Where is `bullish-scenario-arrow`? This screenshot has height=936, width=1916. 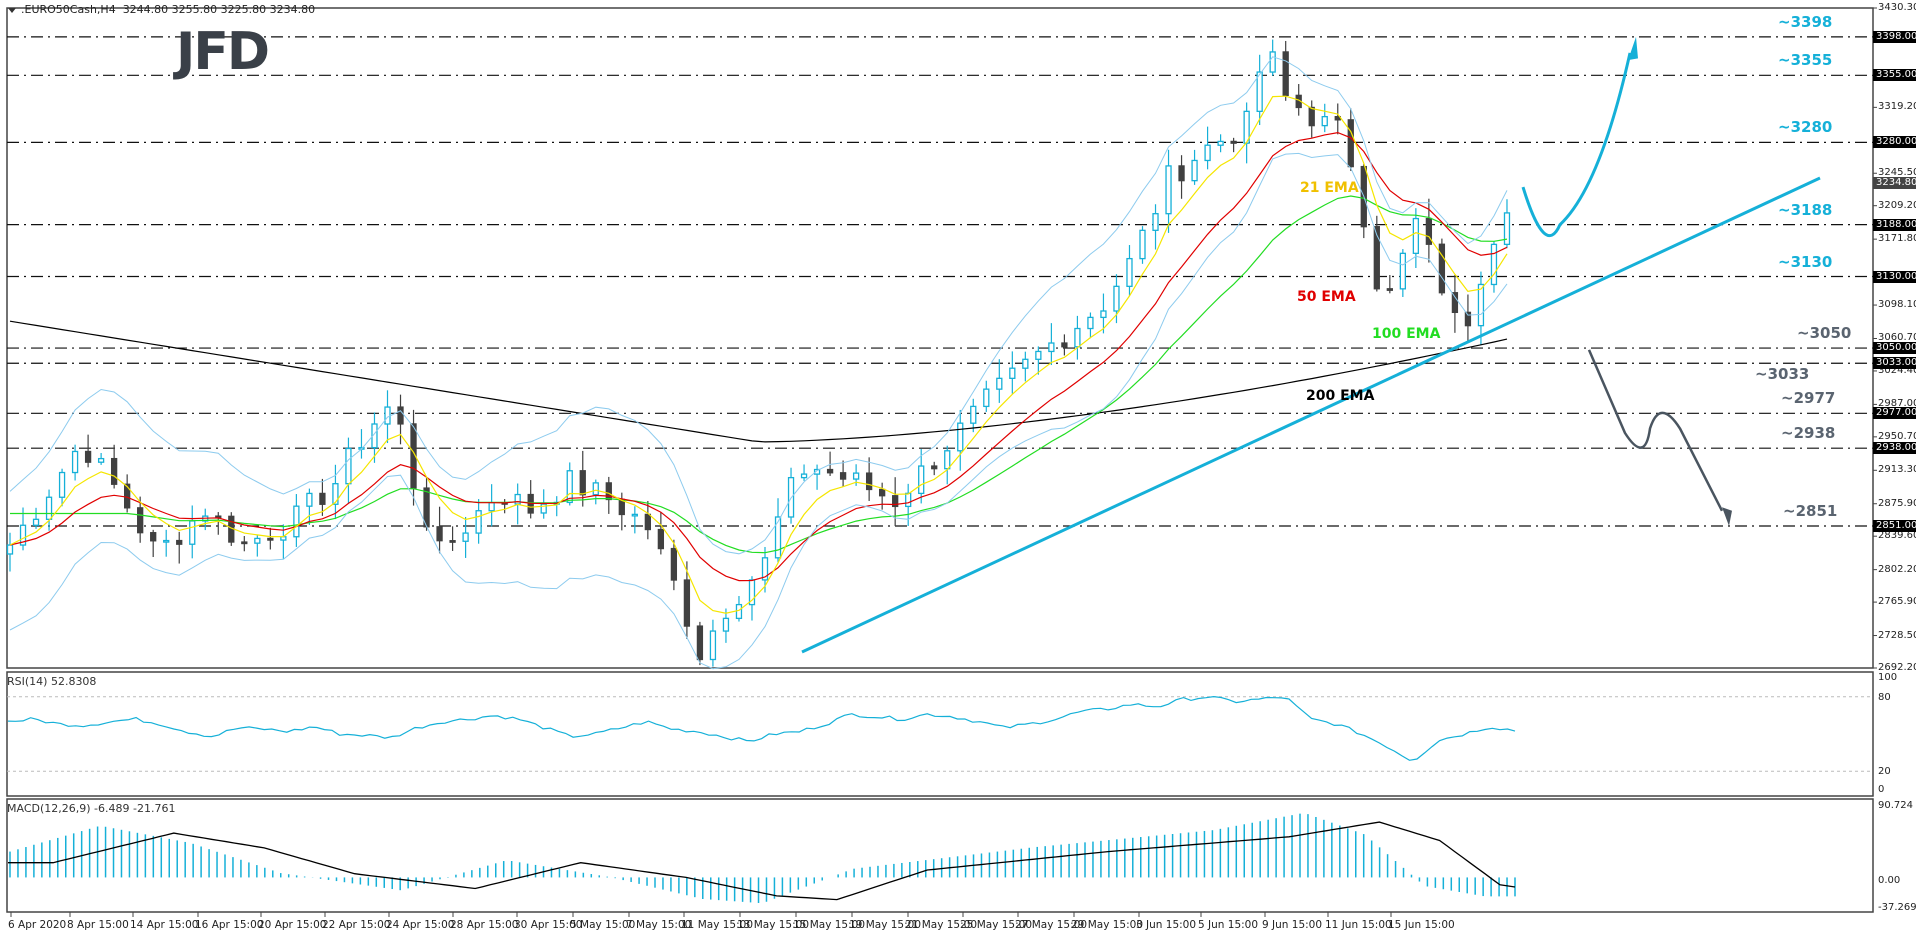
bullish-scenario-arrow is located at coordinates (1576, 145).